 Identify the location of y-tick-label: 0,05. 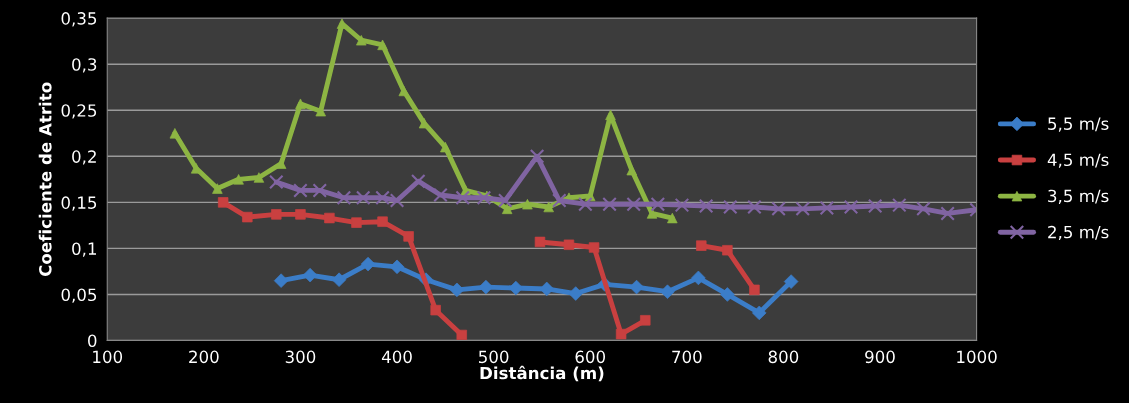
(79, 295).